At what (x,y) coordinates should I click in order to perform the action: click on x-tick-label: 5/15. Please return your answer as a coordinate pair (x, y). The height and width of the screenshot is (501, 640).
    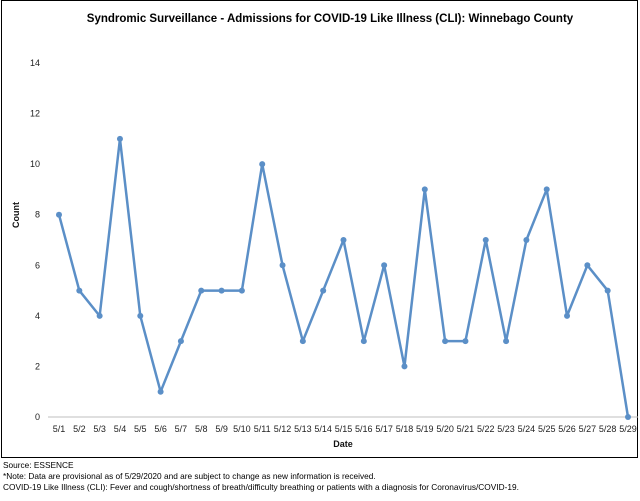
    Looking at the image, I should click on (344, 429).